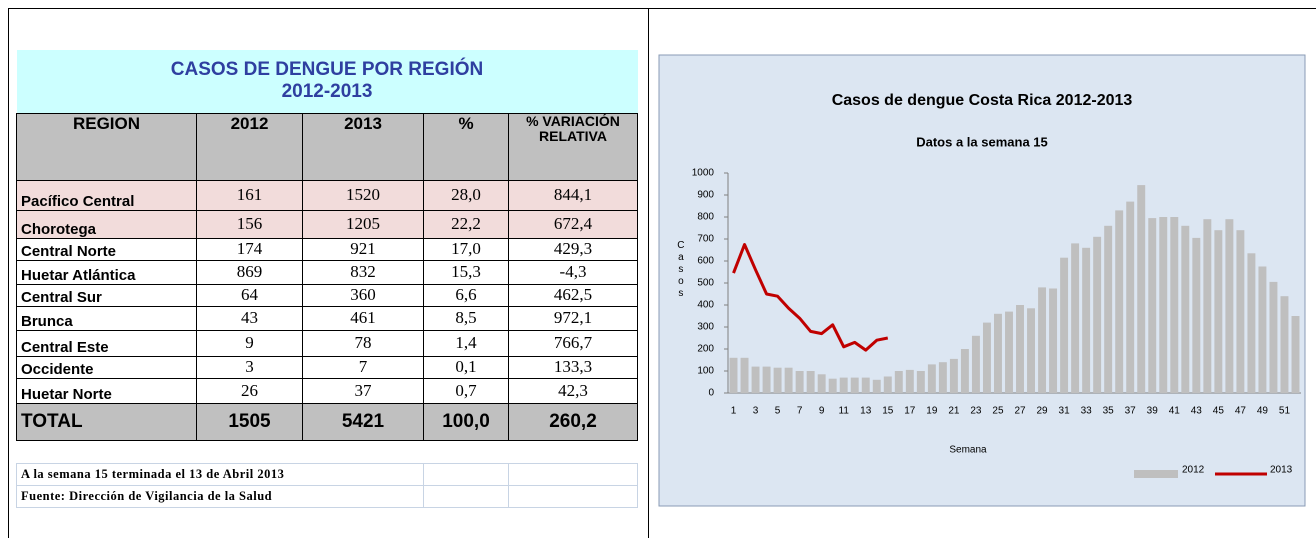  I want to click on data-row: Huetar Atlántica 869 832 15,3 -4,3, so click(327, 272).